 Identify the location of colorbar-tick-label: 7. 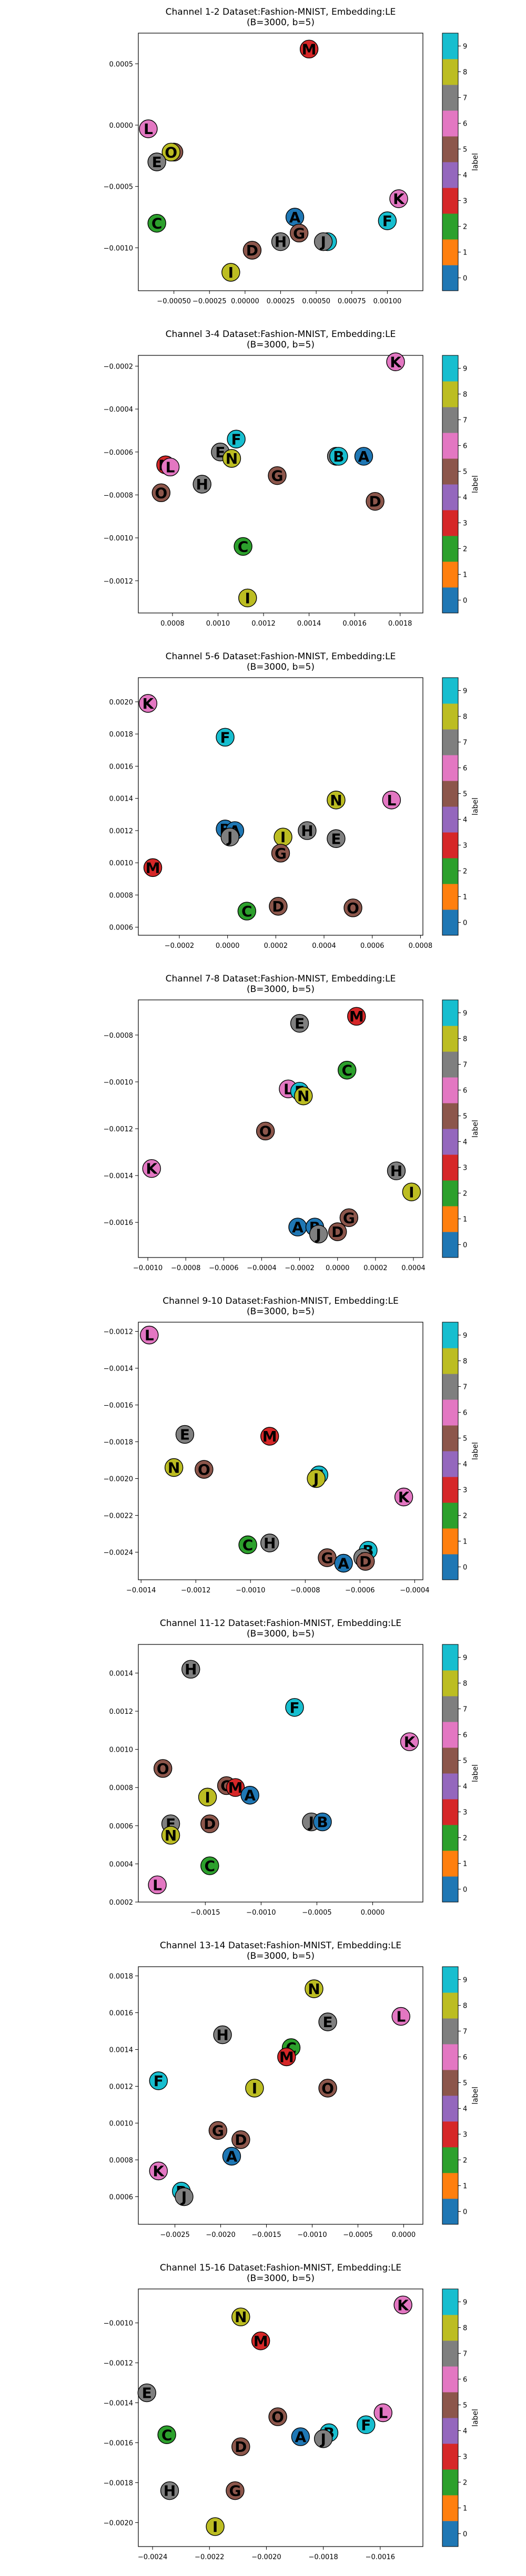
(465, 1710).